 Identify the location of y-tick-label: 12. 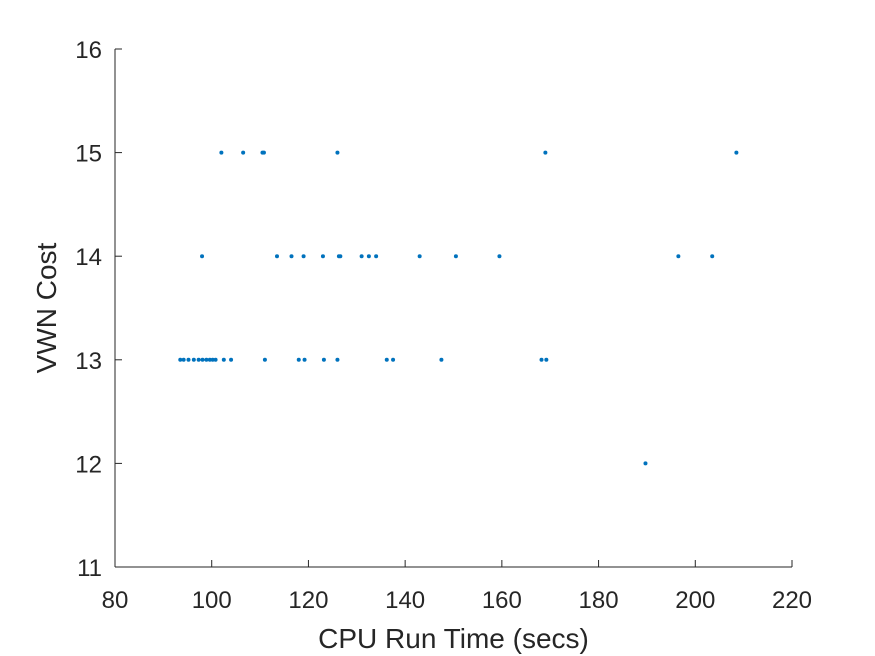
(88, 464).